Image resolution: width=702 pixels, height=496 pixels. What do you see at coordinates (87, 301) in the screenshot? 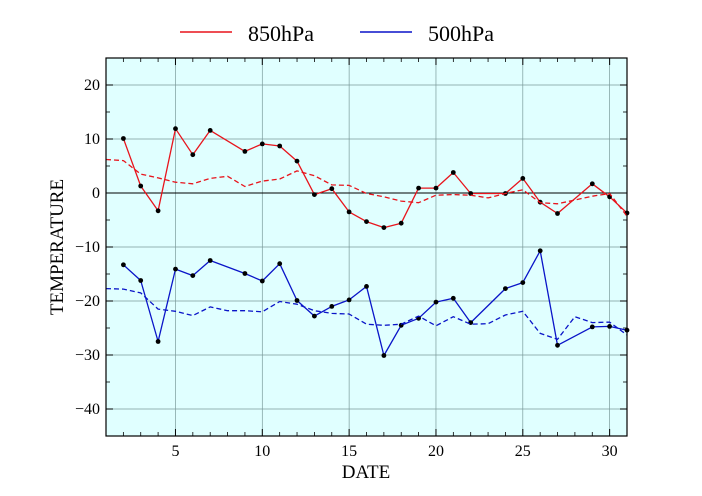
I see `y-tick-label: −20` at bounding box center [87, 301].